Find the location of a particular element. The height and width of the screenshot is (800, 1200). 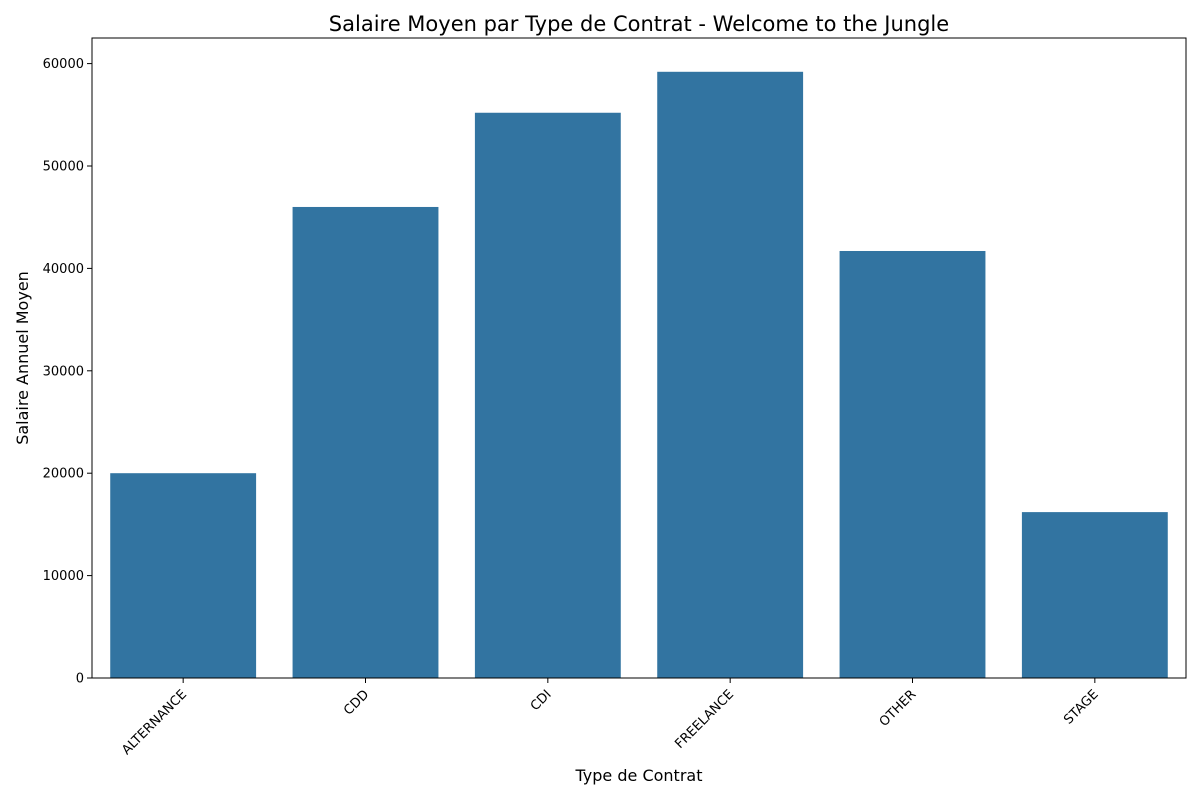

y-tick-label: 60000 is located at coordinates (63, 64).